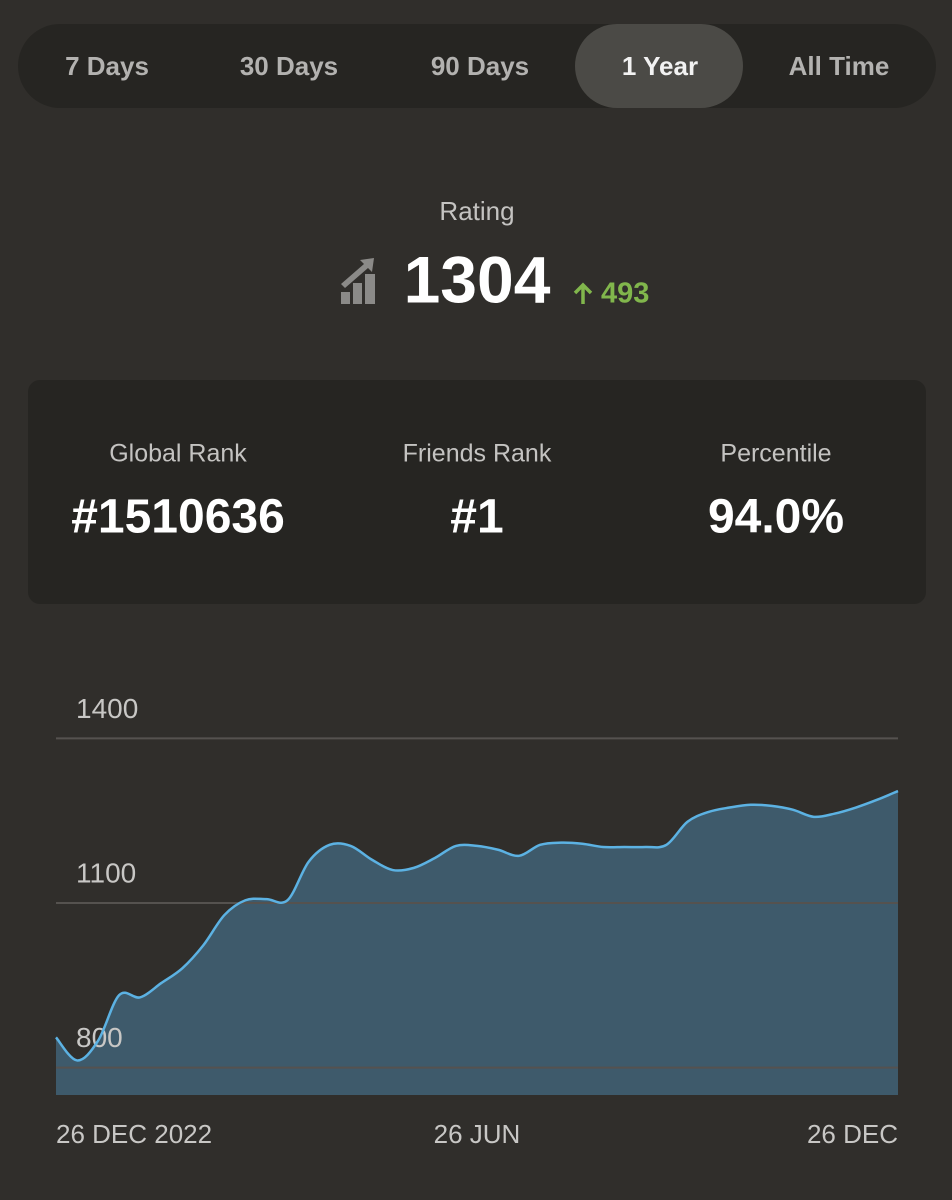  I want to click on tab-active: 1 Year, so click(660, 66).